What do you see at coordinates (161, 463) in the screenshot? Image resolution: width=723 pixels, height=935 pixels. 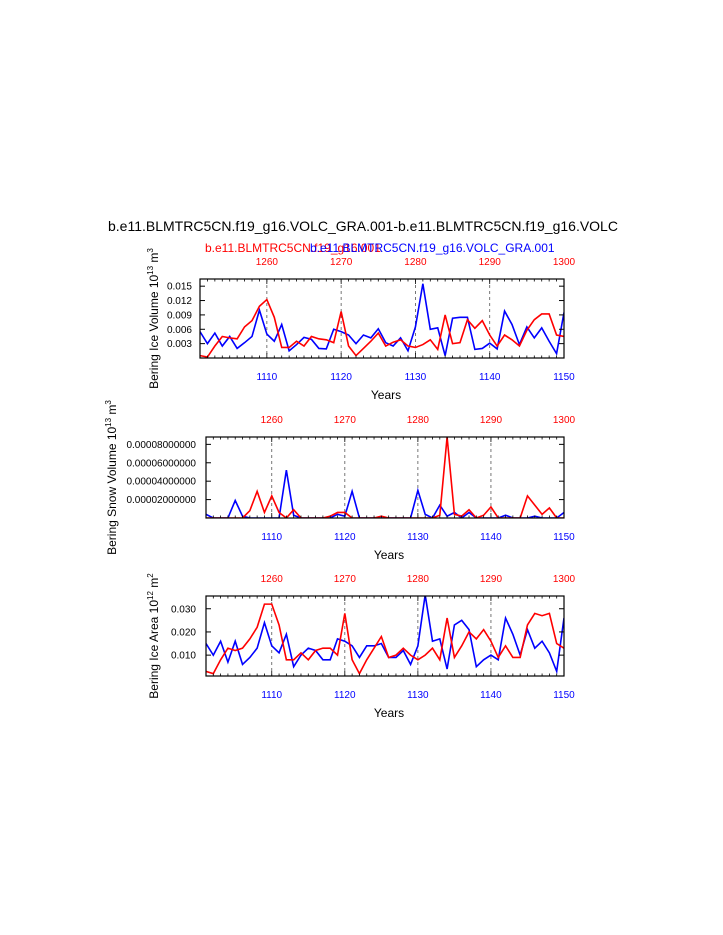 I see `y-tick-label: 0.00006000000` at bounding box center [161, 463].